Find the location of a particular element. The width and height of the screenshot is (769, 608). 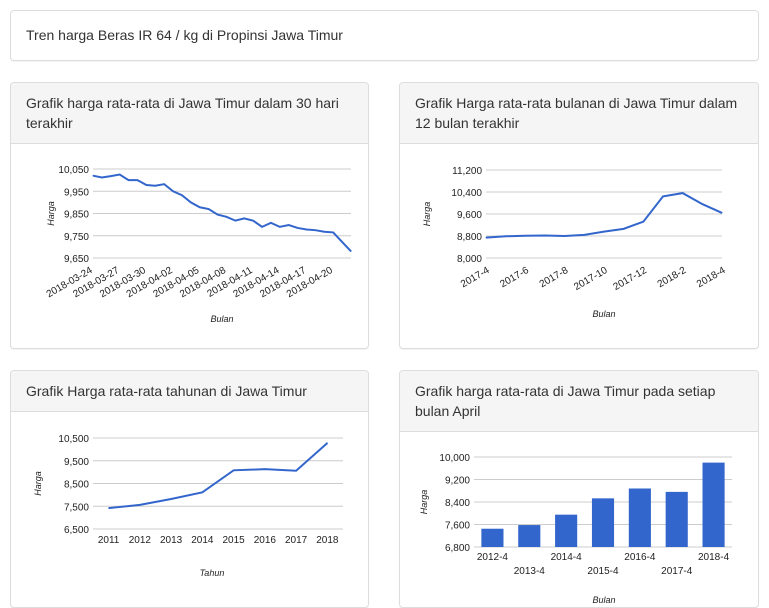

x-tick-label: 2017 is located at coordinates (296, 540).